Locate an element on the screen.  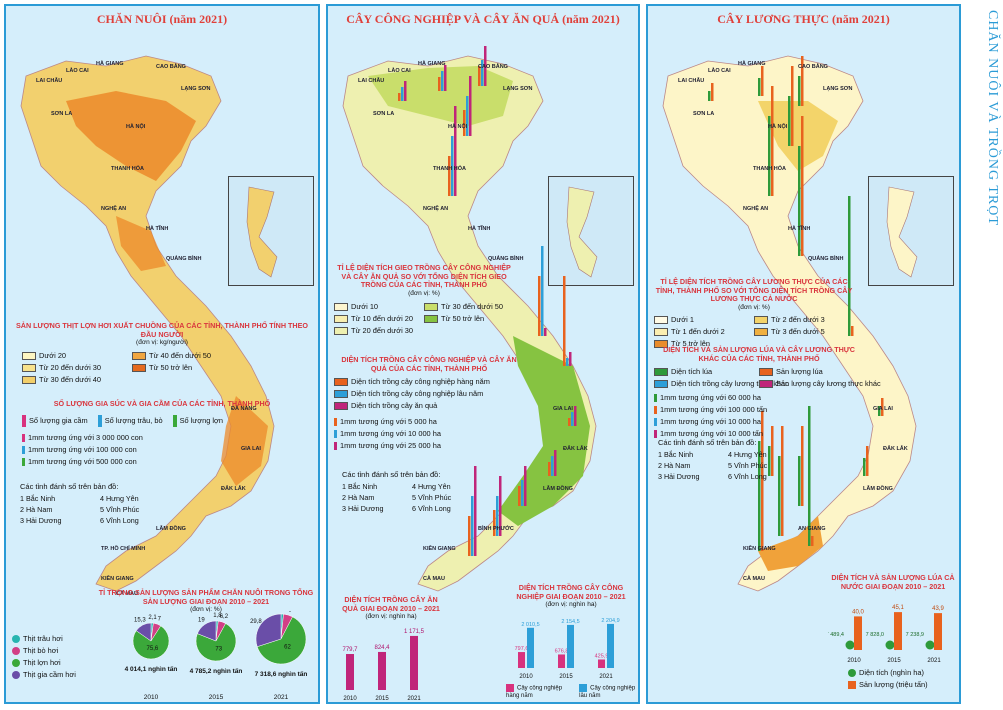
legend-label: Diện tích trồng cây lương thực khác is located at coordinates (730, 384).